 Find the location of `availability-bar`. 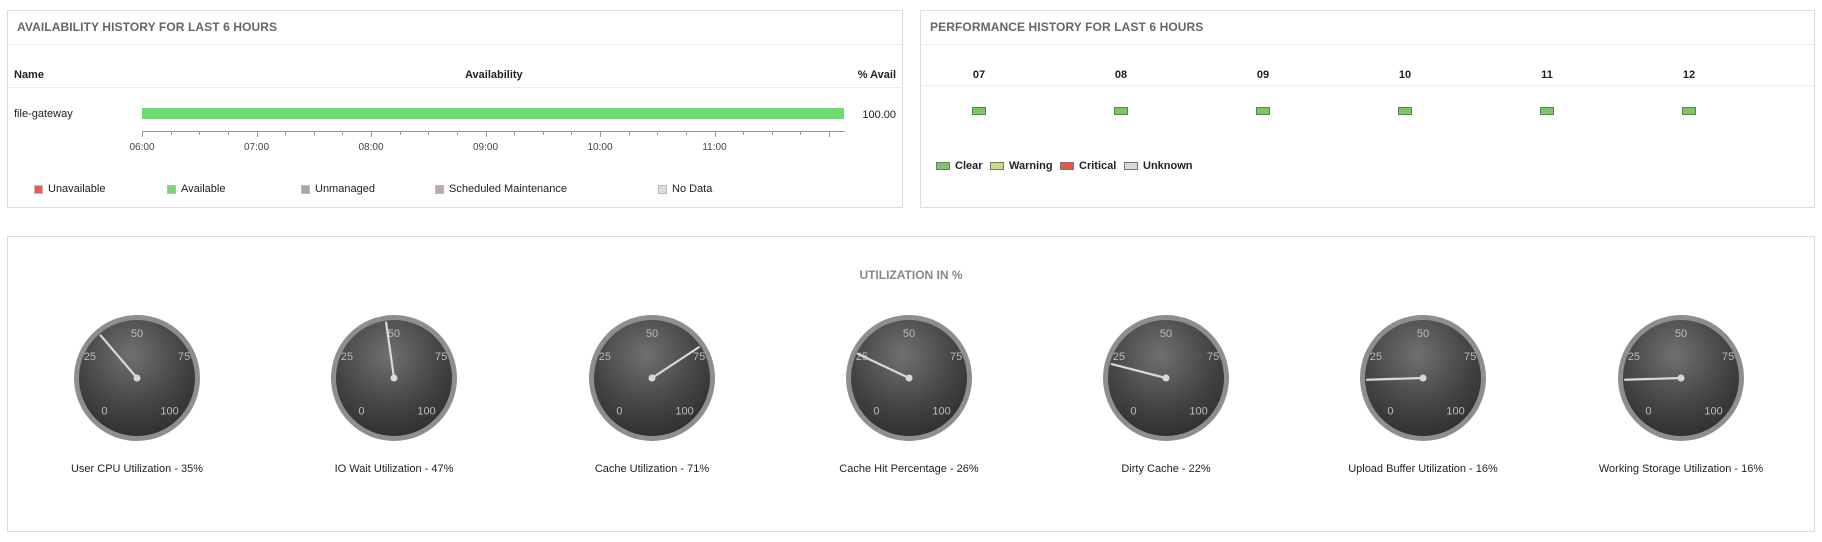

availability-bar is located at coordinates (493, 113).